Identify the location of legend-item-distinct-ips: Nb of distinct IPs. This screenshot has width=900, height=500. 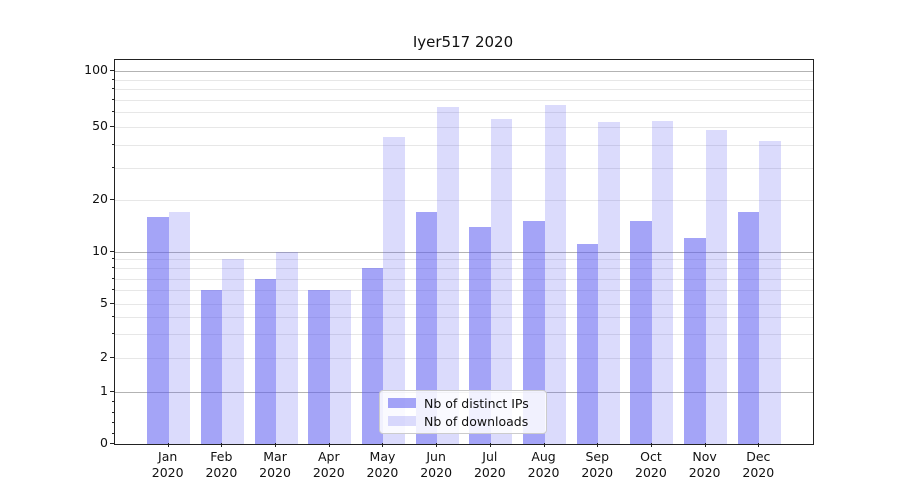
(463, 403).